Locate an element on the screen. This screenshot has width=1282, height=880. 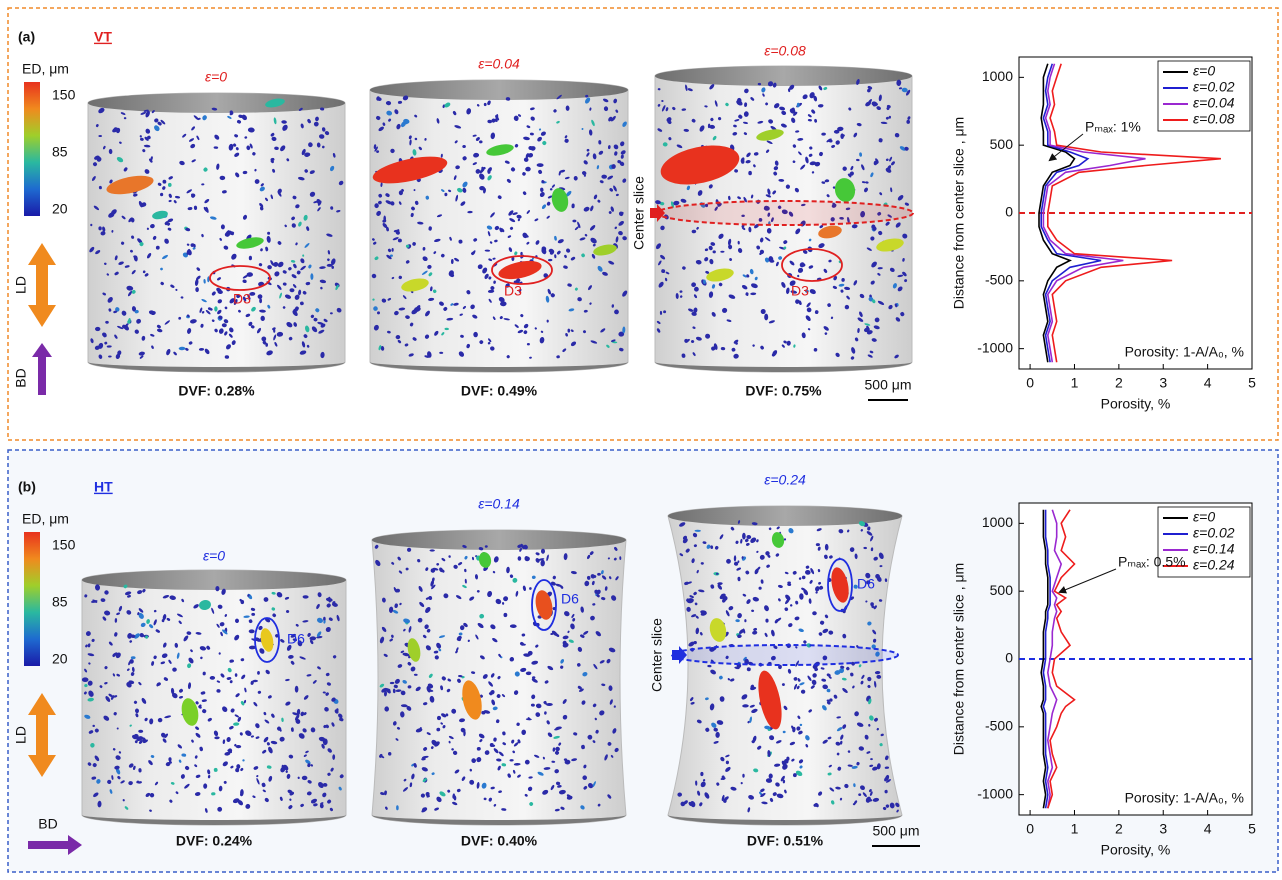
profile-line is located at coordinates (1054, 659).